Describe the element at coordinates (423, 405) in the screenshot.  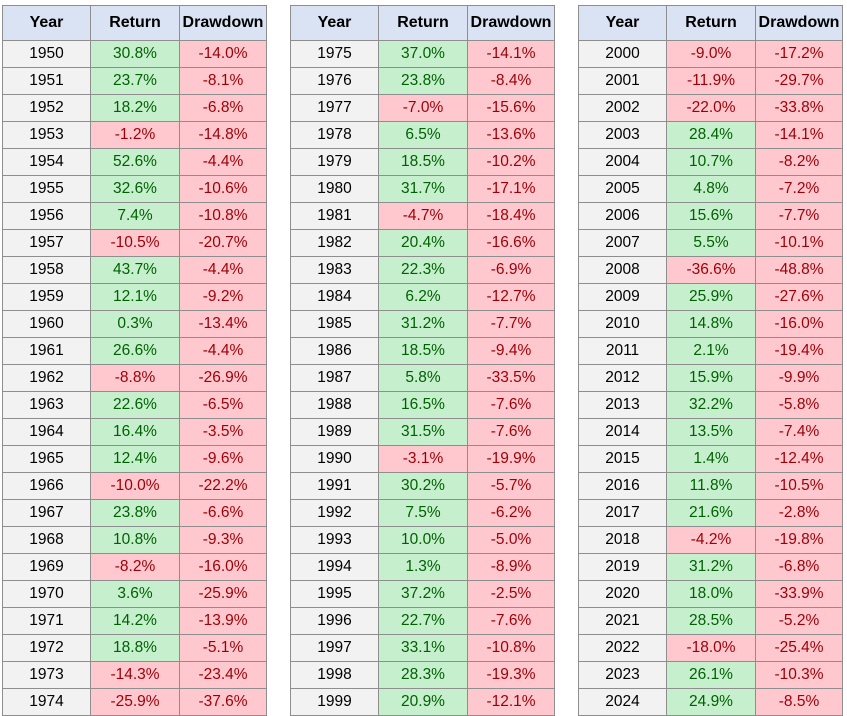
I see `return-cell: 16.5%` at that location.